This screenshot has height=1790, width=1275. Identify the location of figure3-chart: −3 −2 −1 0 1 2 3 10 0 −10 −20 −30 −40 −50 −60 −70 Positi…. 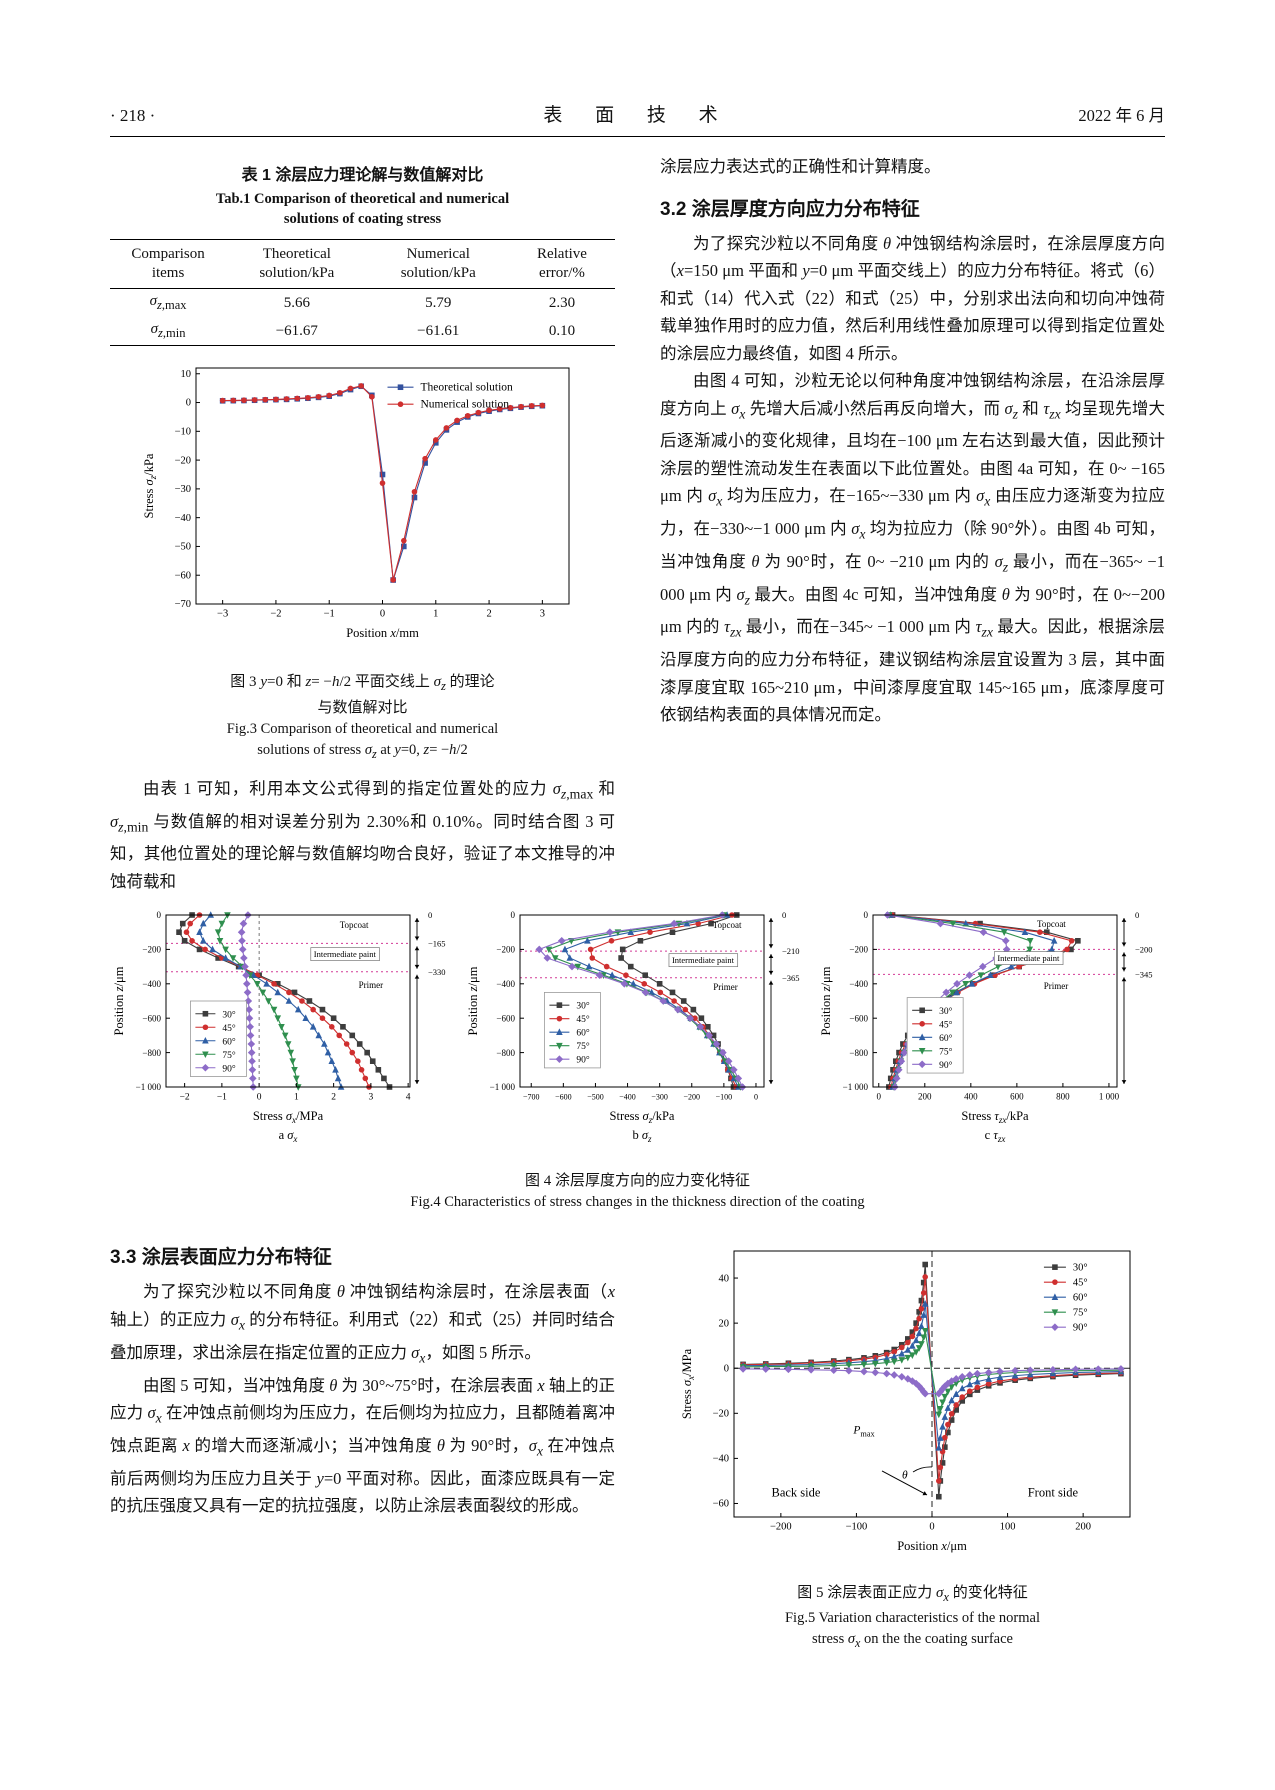
(362, 512).